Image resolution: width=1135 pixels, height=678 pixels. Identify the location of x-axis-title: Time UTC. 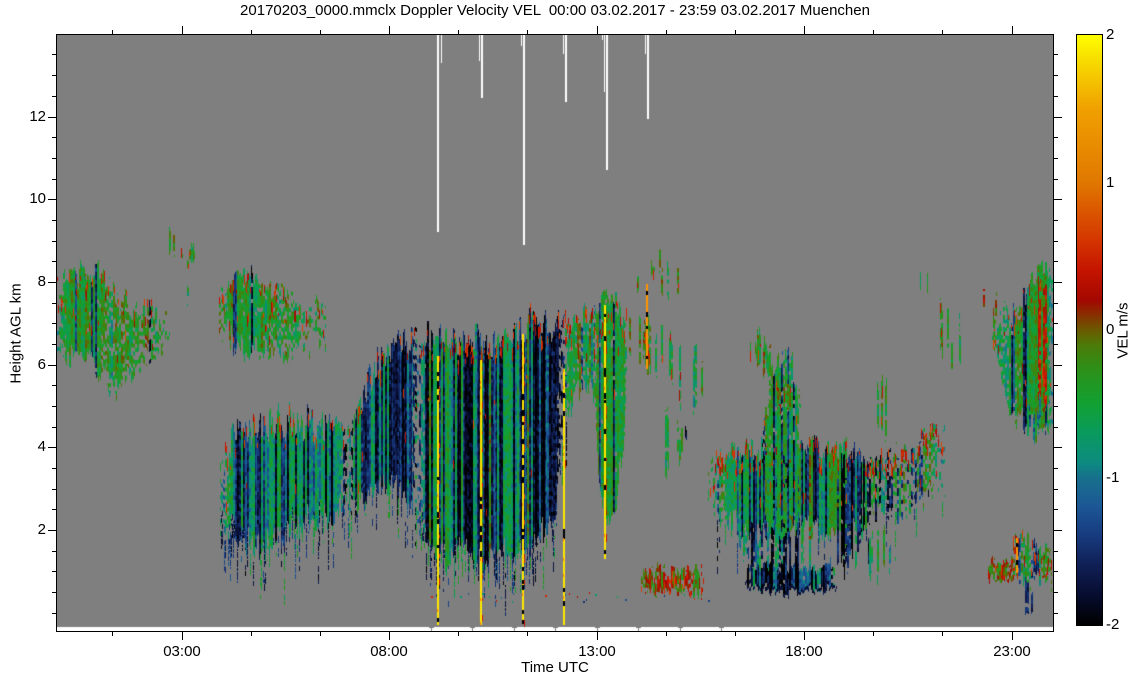
(555, 667).